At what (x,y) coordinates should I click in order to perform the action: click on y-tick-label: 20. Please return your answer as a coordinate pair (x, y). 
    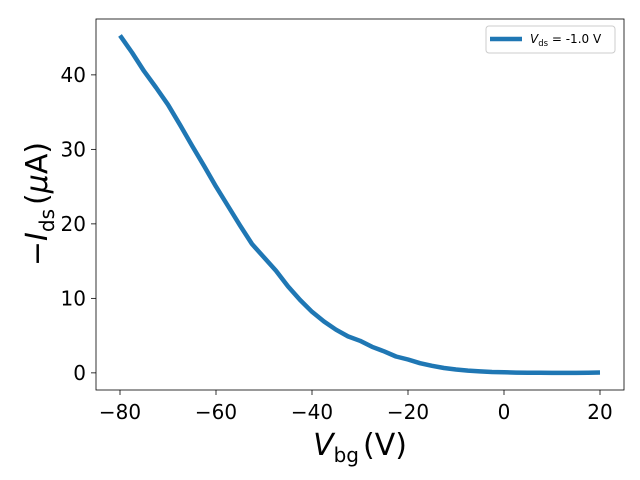
    Looking at the image, I should click on (73, 224).